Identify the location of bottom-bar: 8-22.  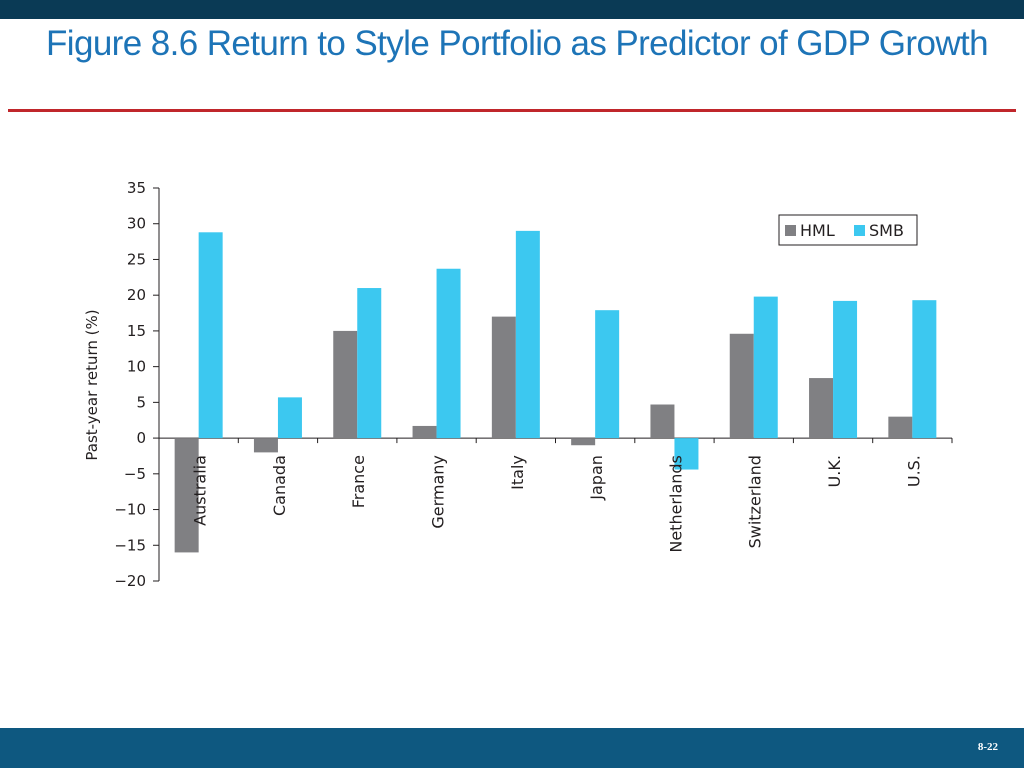
(512, 748).